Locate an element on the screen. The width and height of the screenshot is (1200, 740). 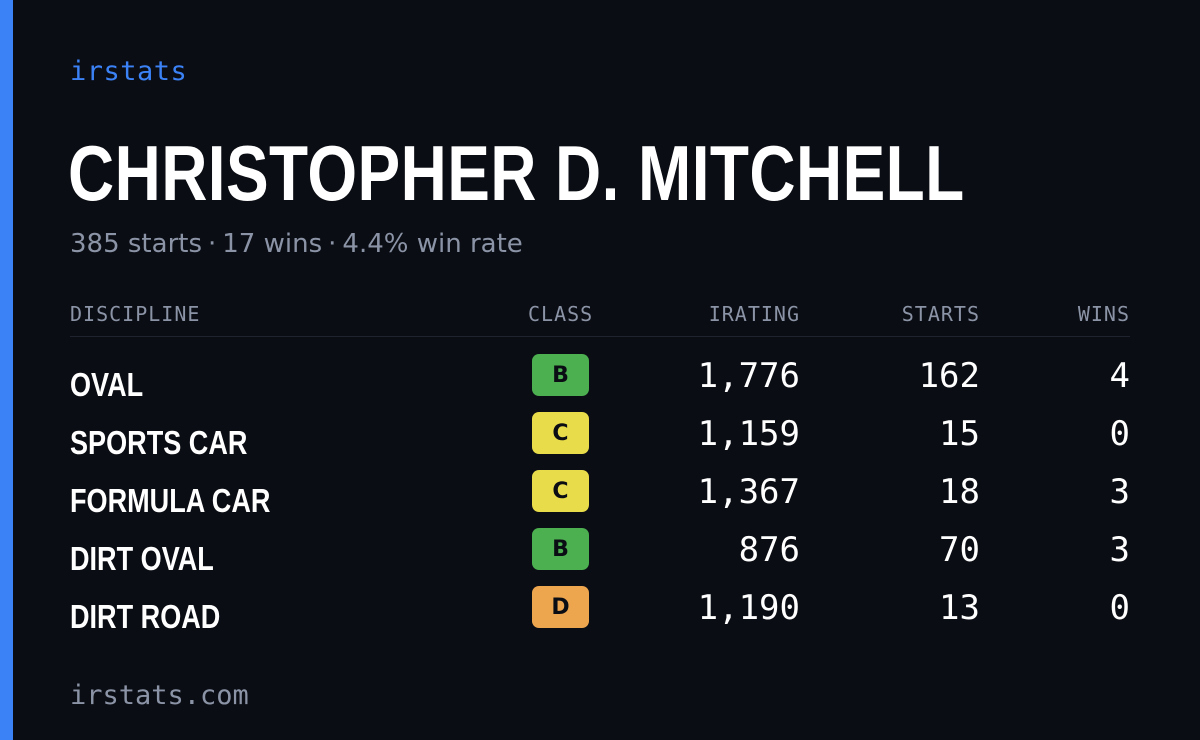
irating-value: 1,776 is located at coordinates (748, 376).